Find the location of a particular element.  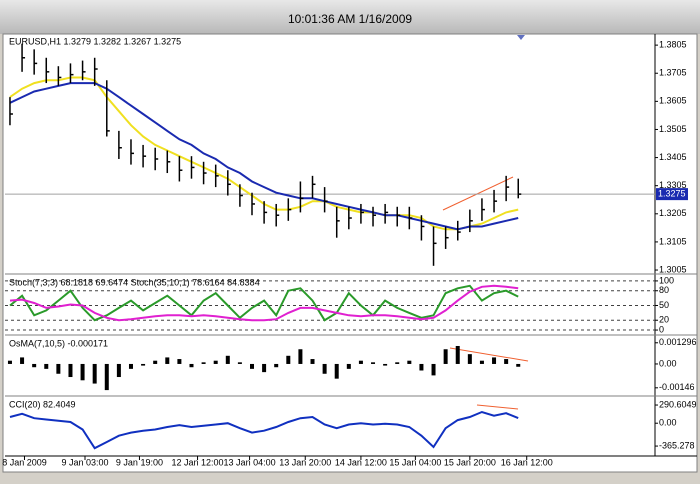

x-tick-label: 12 Jan 12:00 is located at coordinates (198, 462).